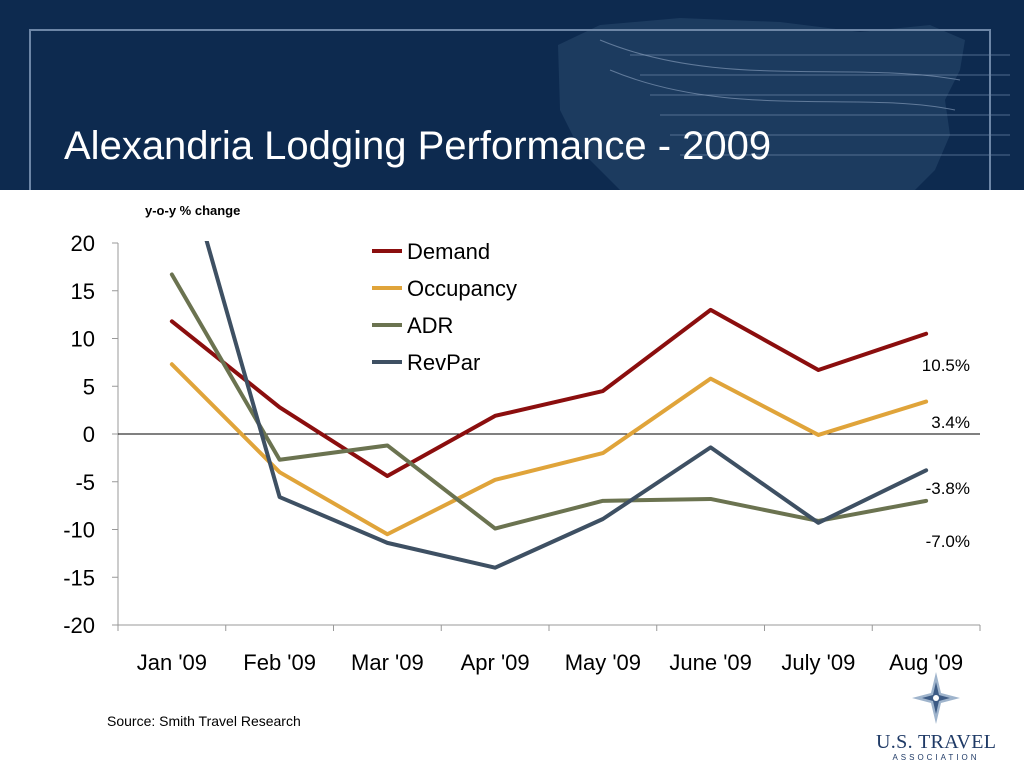 This screenshot has height=768, width=1024. I want to click on y-tick-label: 15, so click(83, 291).